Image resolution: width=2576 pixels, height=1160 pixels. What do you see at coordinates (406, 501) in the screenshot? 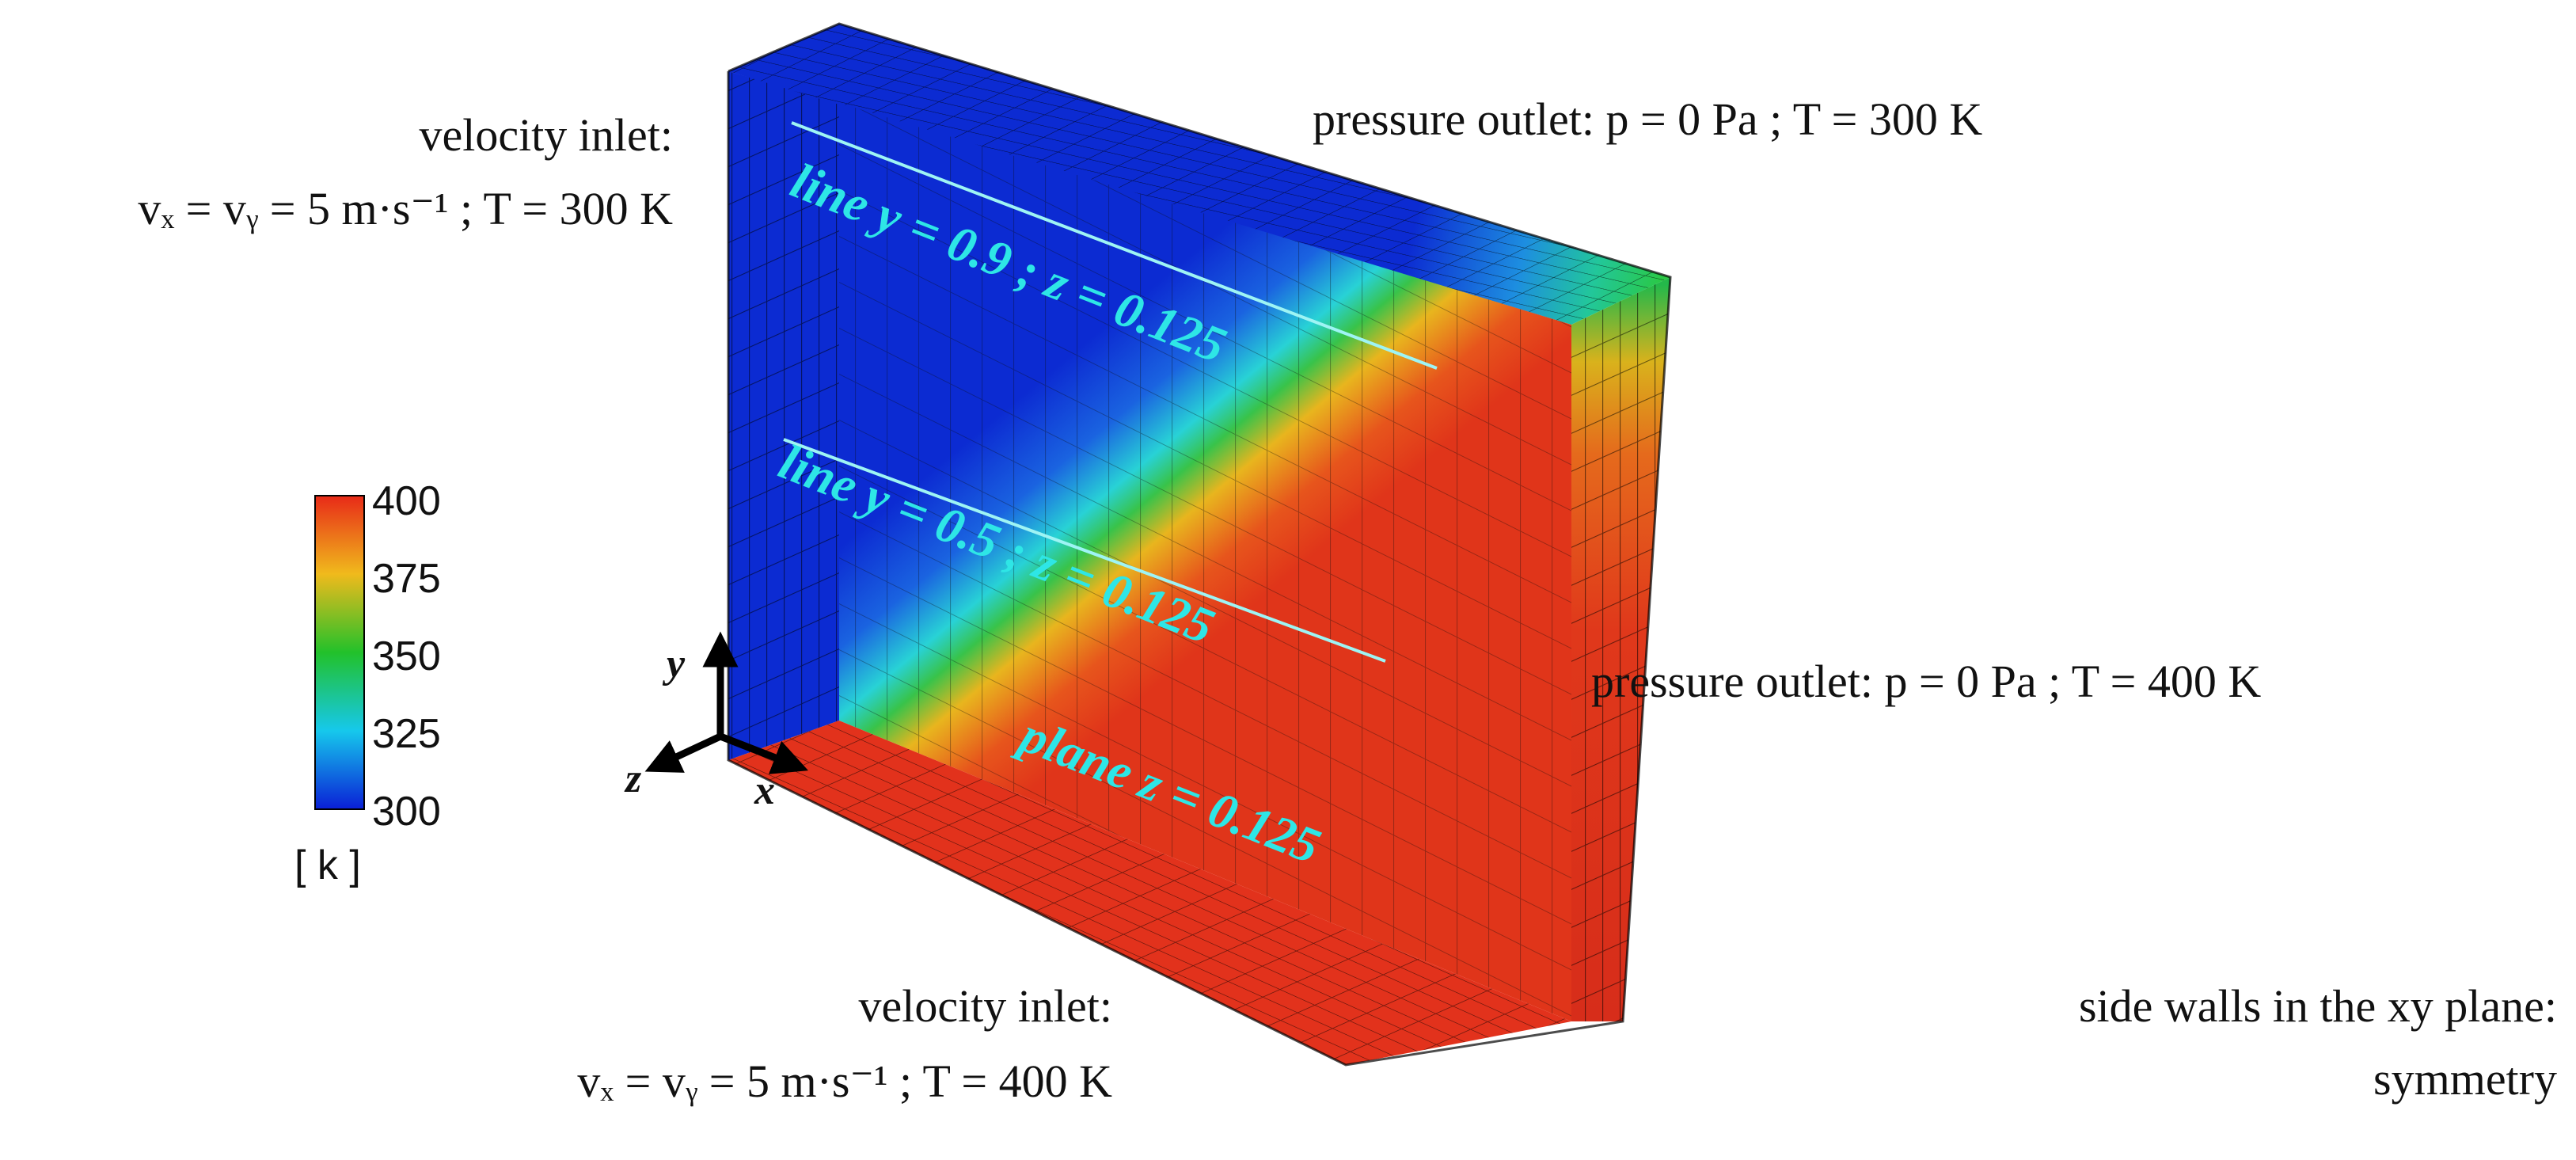
I see `colorbar-tick-400: 400` at bounding box center [406, 501].